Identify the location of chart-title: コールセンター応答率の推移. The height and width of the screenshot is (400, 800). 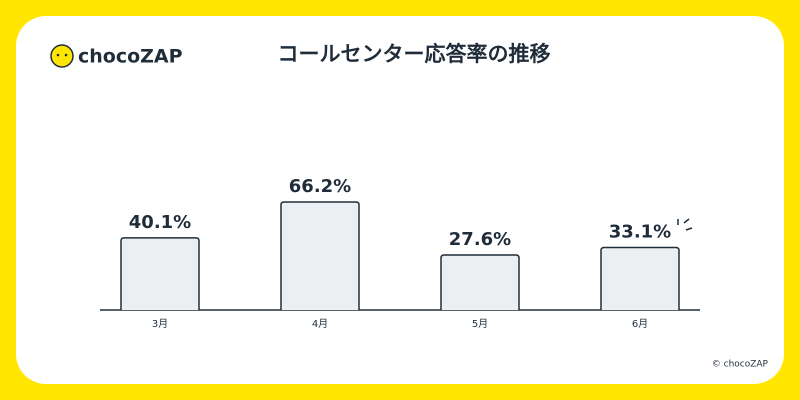
(414, 54).